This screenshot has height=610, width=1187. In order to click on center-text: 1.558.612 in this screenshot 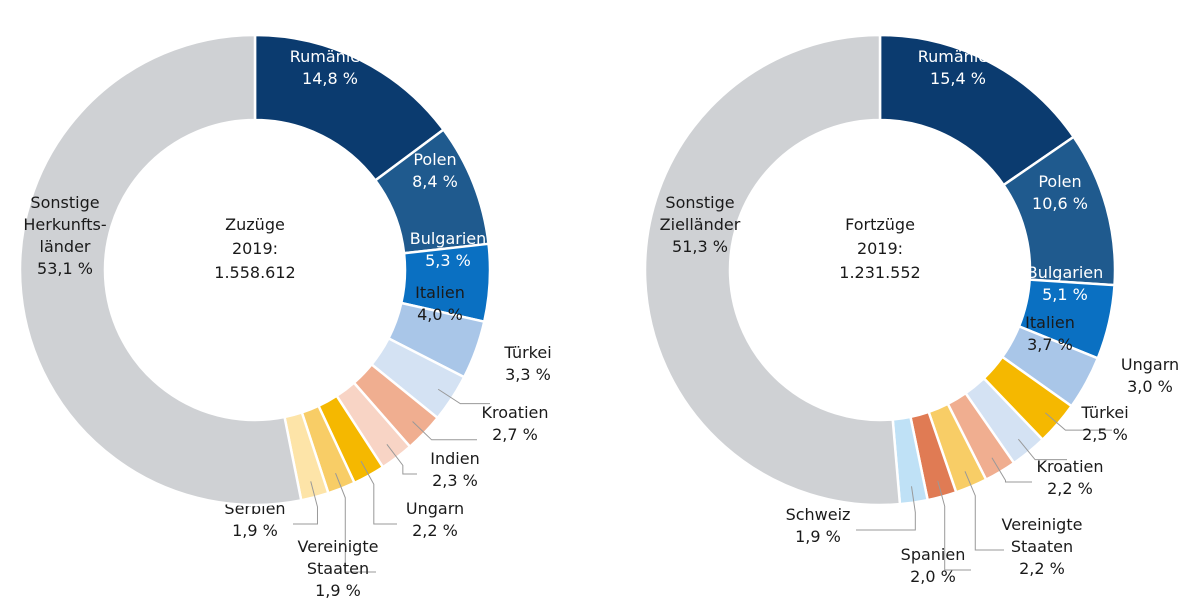, I will do `click(254, 272)`.